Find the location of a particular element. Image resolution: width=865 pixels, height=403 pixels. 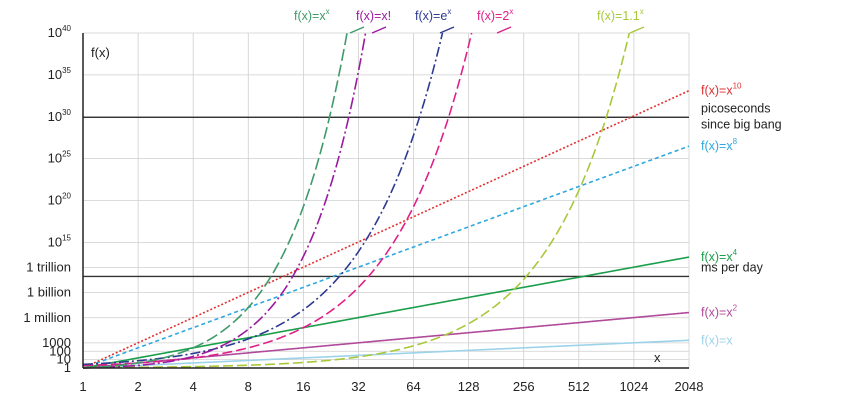

series-label: f(x)=x8 is located at coordinates (719, 145).